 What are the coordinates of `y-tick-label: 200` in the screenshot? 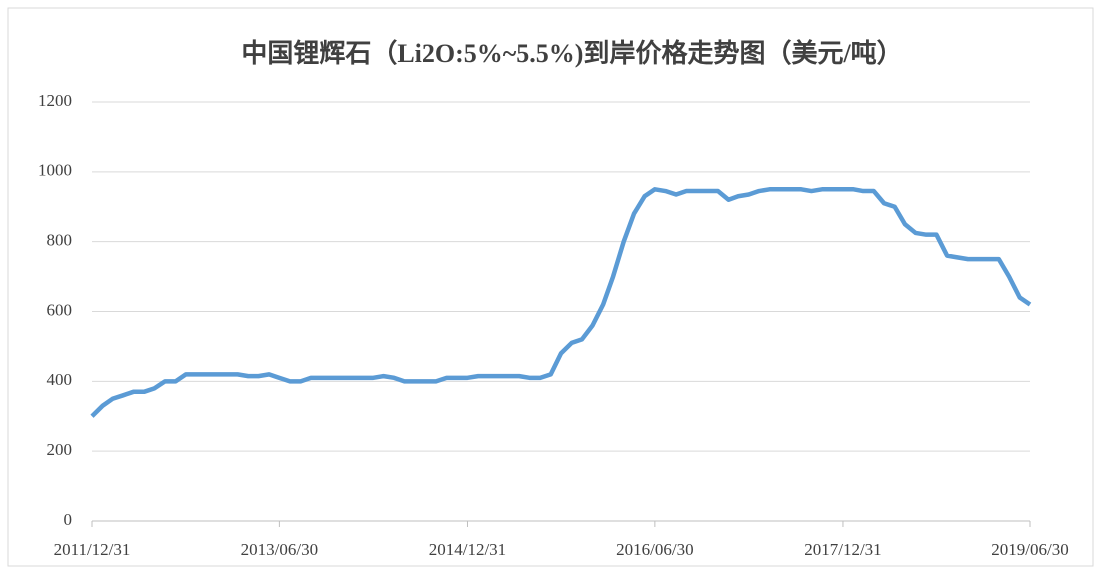 It's located at (60, 449).